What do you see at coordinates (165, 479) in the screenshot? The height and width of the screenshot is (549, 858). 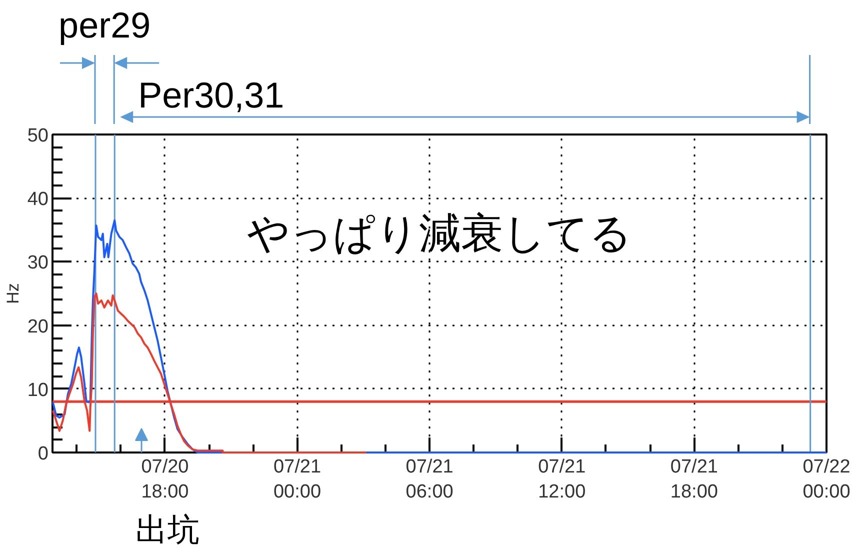 I see `x-tick-label: 07/20 18:00` at bounding box center [165, 479].